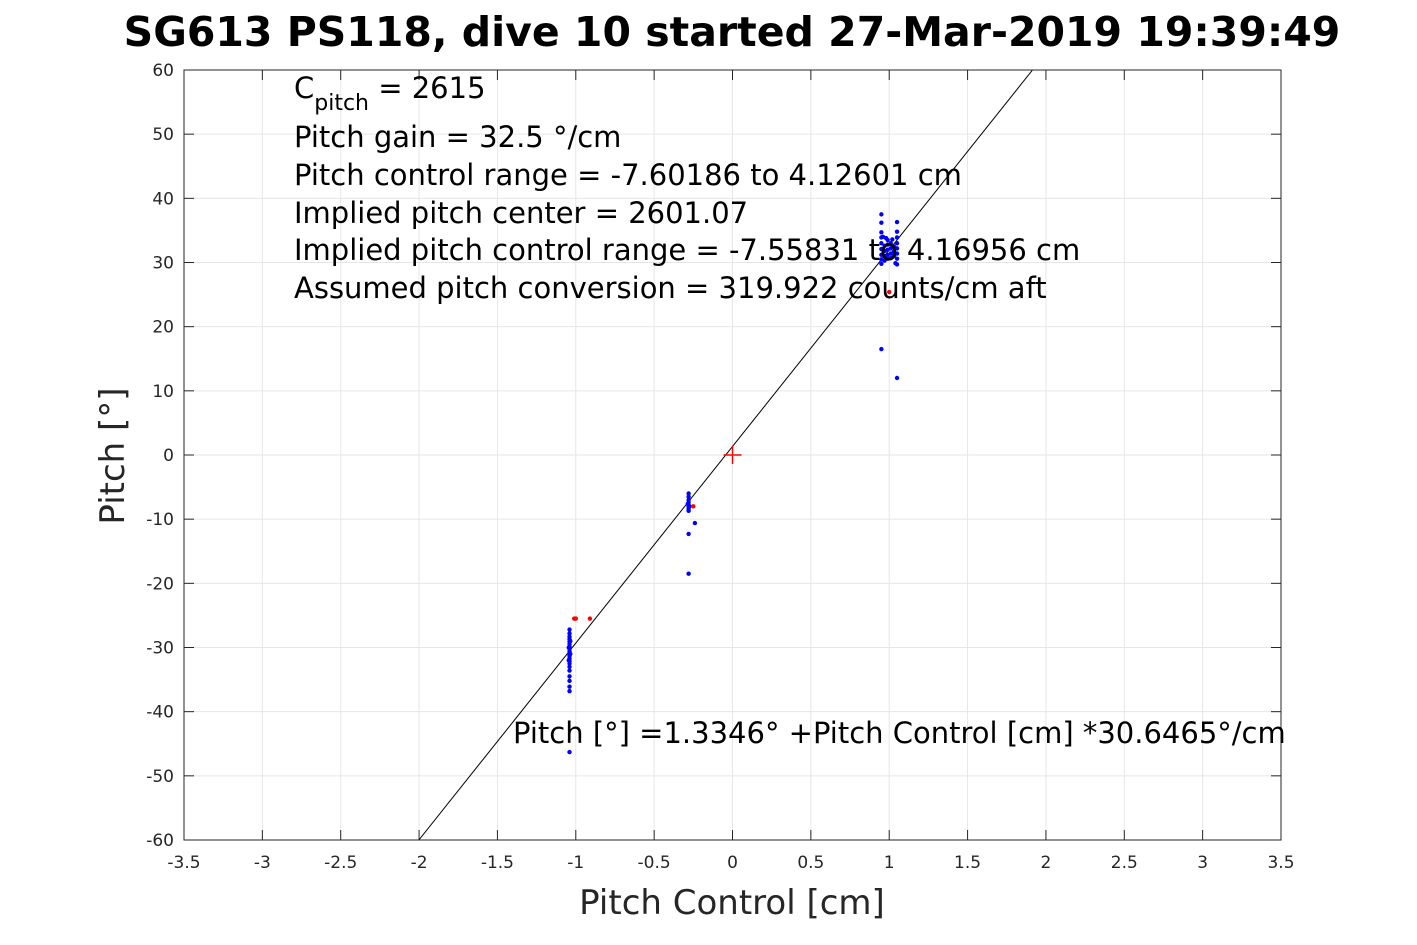 The image size is (1417, 945). I want to click on y-tick-label: -30, so click(160, 649).